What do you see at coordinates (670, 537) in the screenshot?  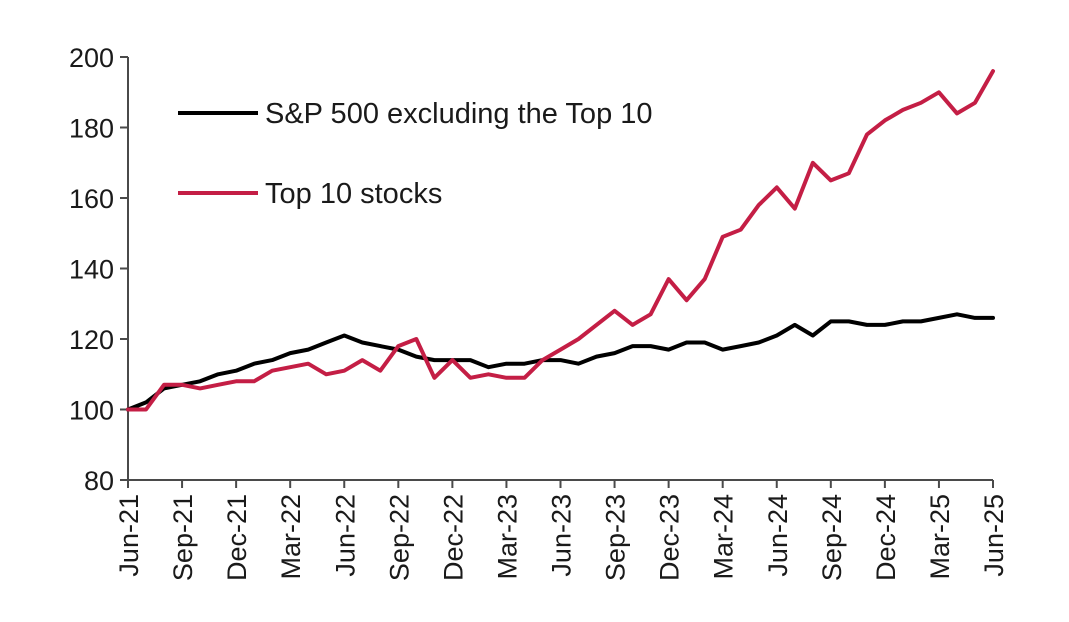 I see `x-tick-label-dec-23: Dec-23` at bounding box center [670, 537].